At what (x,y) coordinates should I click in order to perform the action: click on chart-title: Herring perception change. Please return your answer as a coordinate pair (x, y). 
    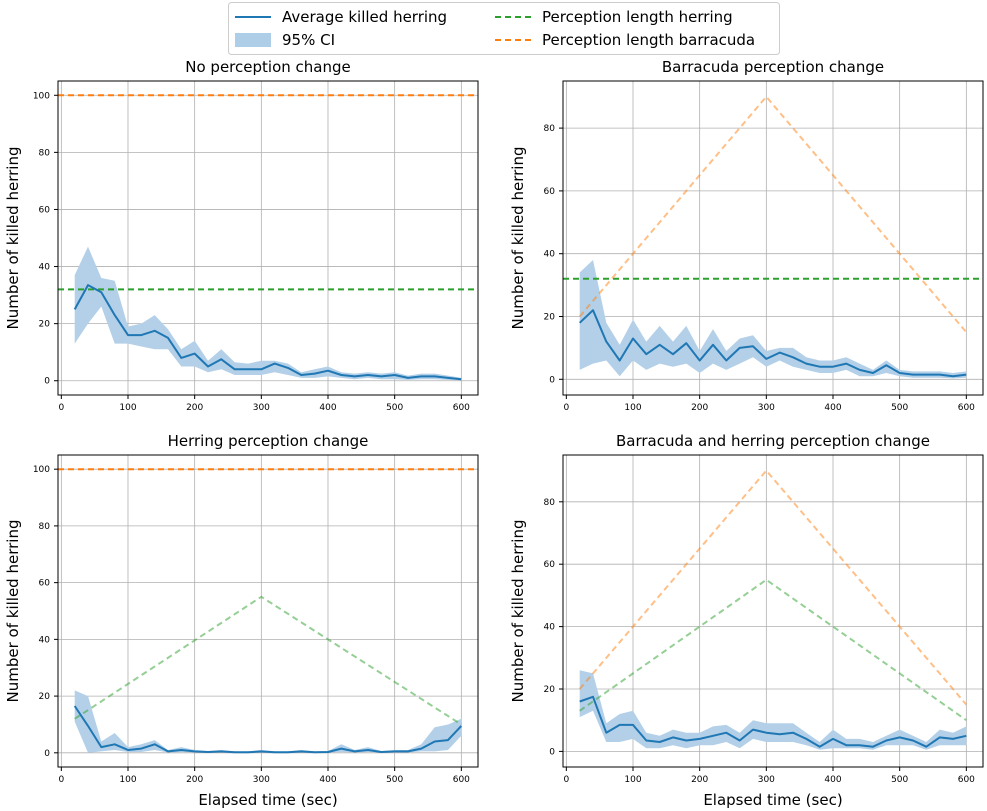
    Looking at the image, I should click on (268, 441).